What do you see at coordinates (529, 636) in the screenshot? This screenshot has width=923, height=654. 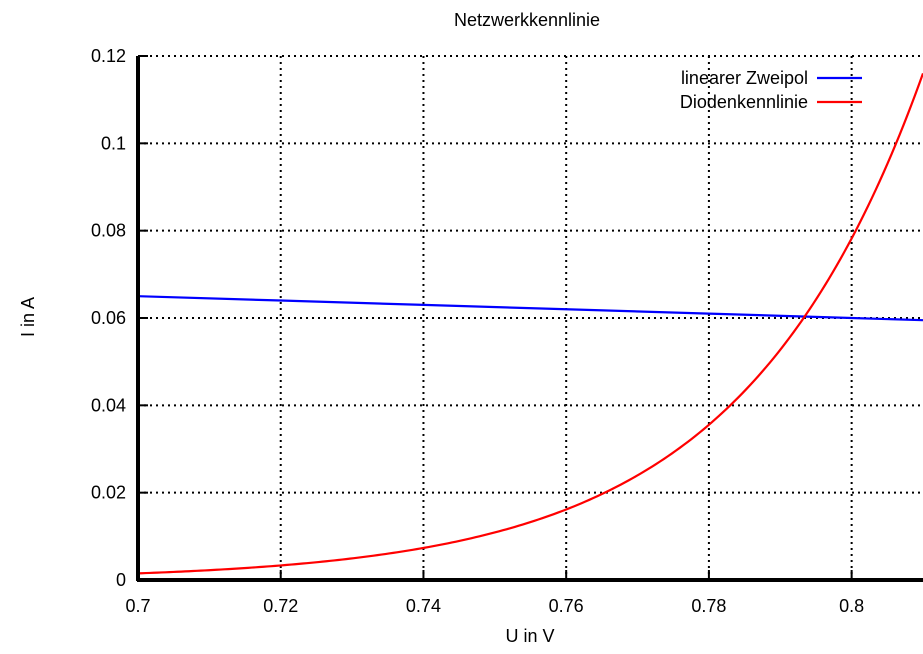 I see `x-axis-title: U in V` at bounding box center [529, 636].